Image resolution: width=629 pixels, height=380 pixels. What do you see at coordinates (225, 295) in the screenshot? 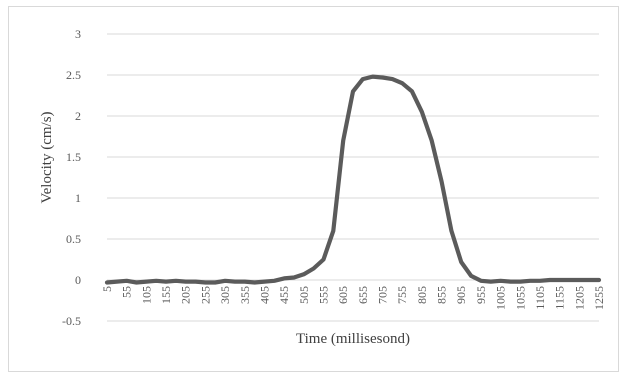
I see `x-tick-label: 305` at bounding box center [225, 295].